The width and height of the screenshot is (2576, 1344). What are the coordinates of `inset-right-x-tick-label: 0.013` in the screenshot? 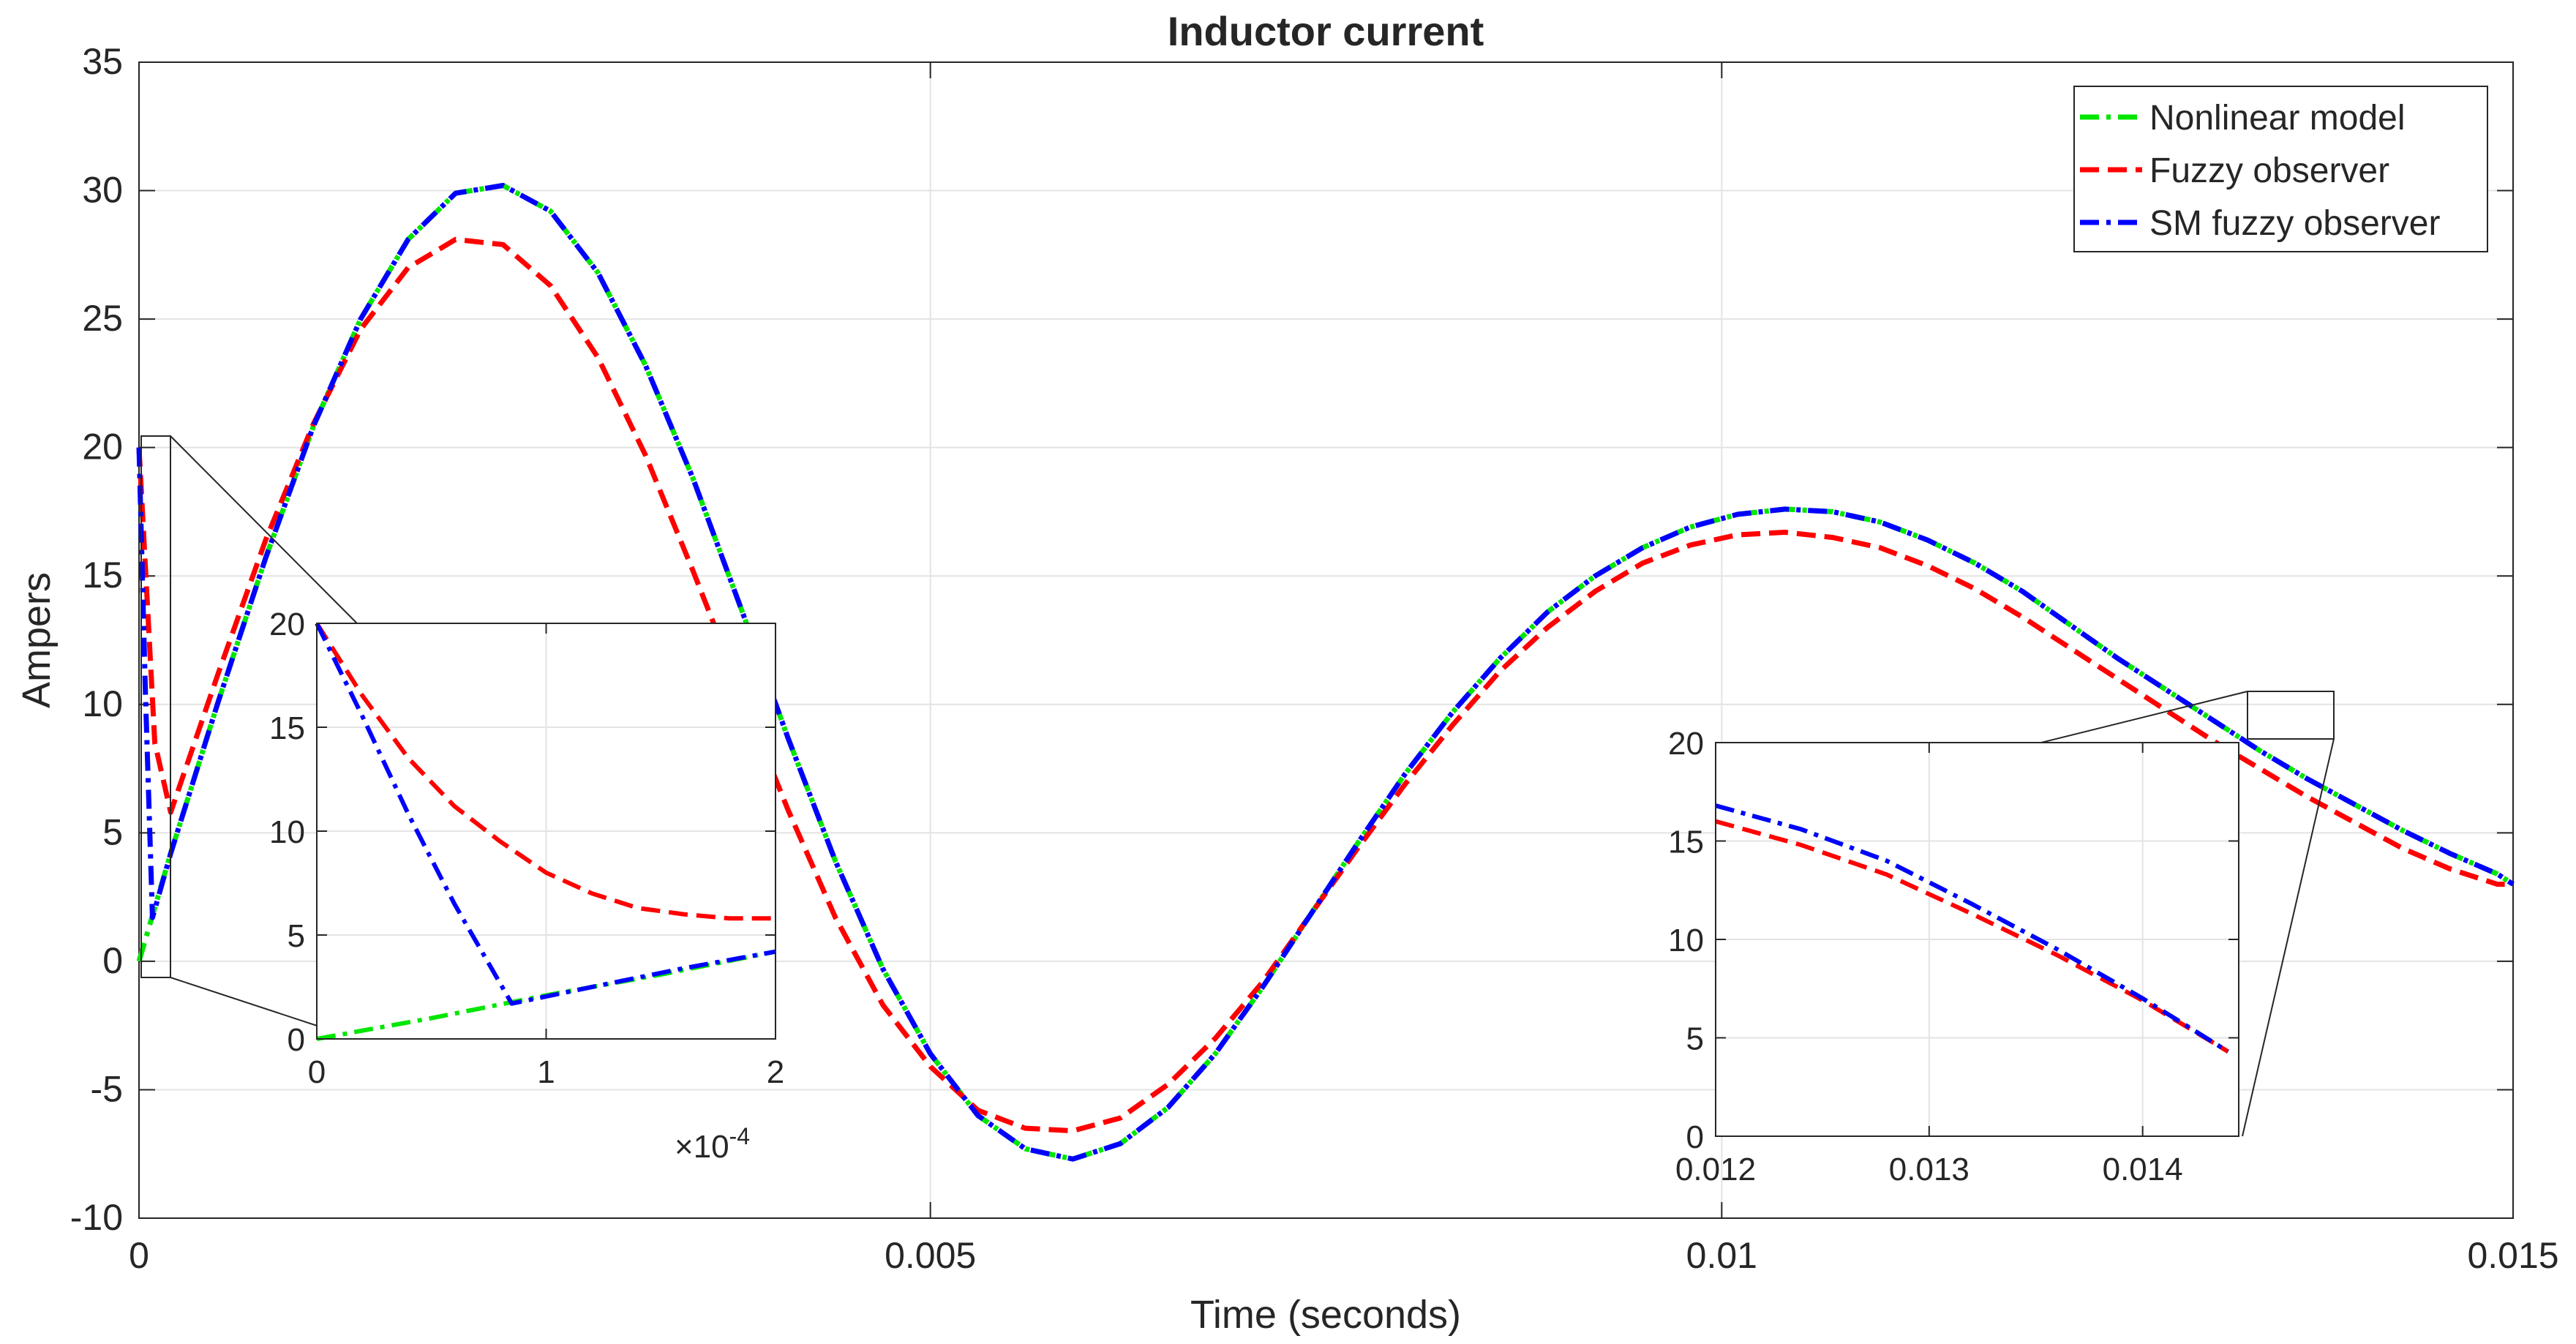 It's located at (1929, 1169).